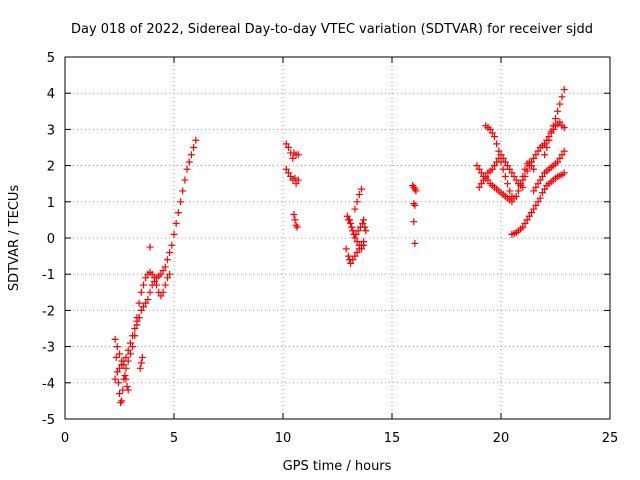  What do you see at coordinates (48, 275) in the screenshot?
I see `y-tick-label: -1` at bounding box center [48, 275].